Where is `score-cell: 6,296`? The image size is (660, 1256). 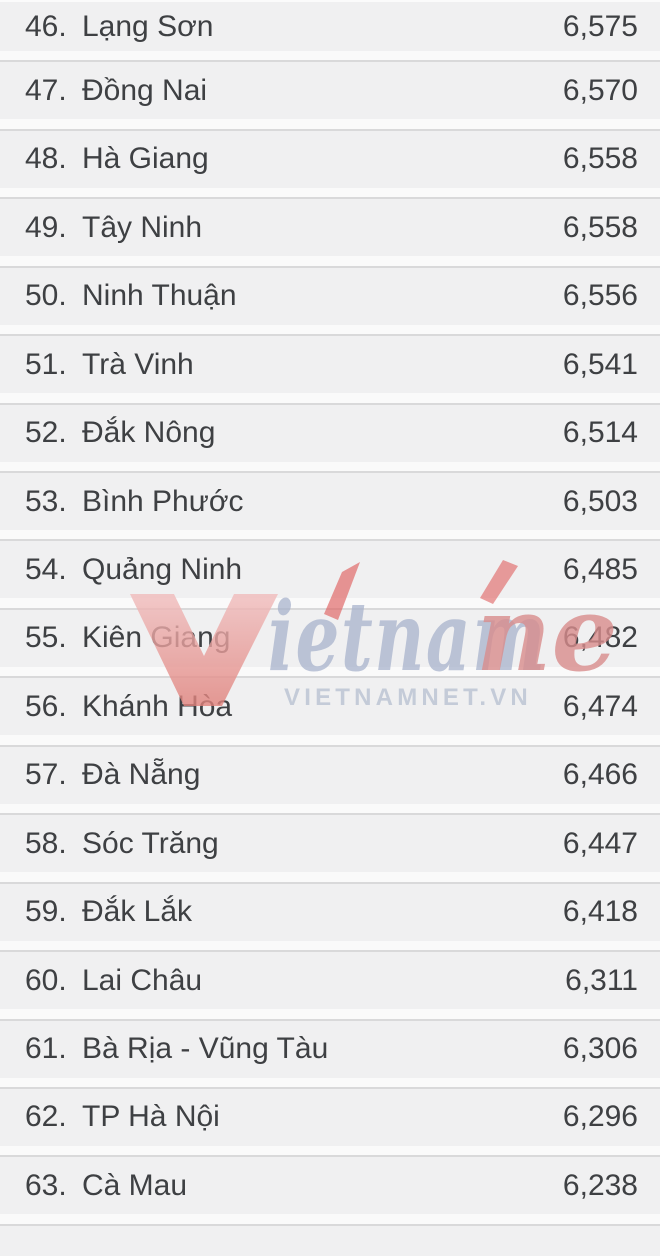 score-cell: 6,296 is located at coordinates (600, 1117).